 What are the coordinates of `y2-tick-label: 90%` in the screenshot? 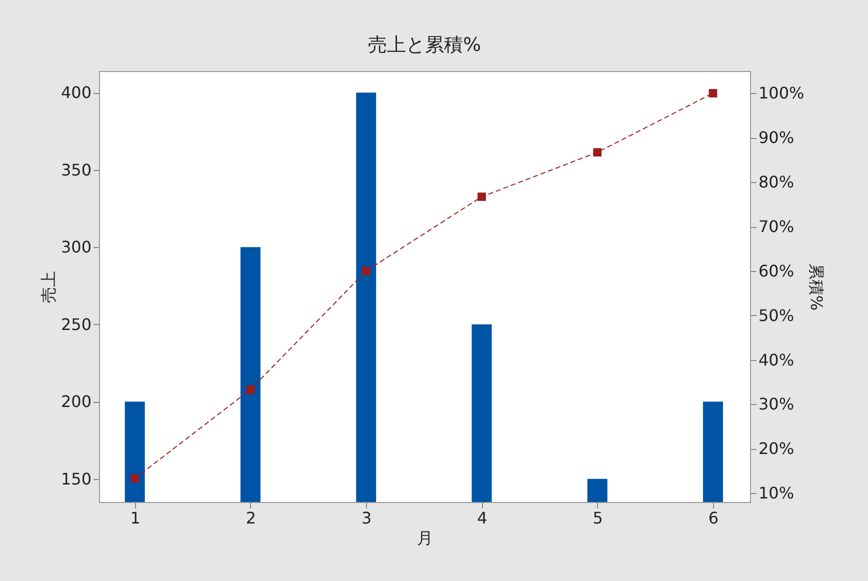 It's located at (776, 138).